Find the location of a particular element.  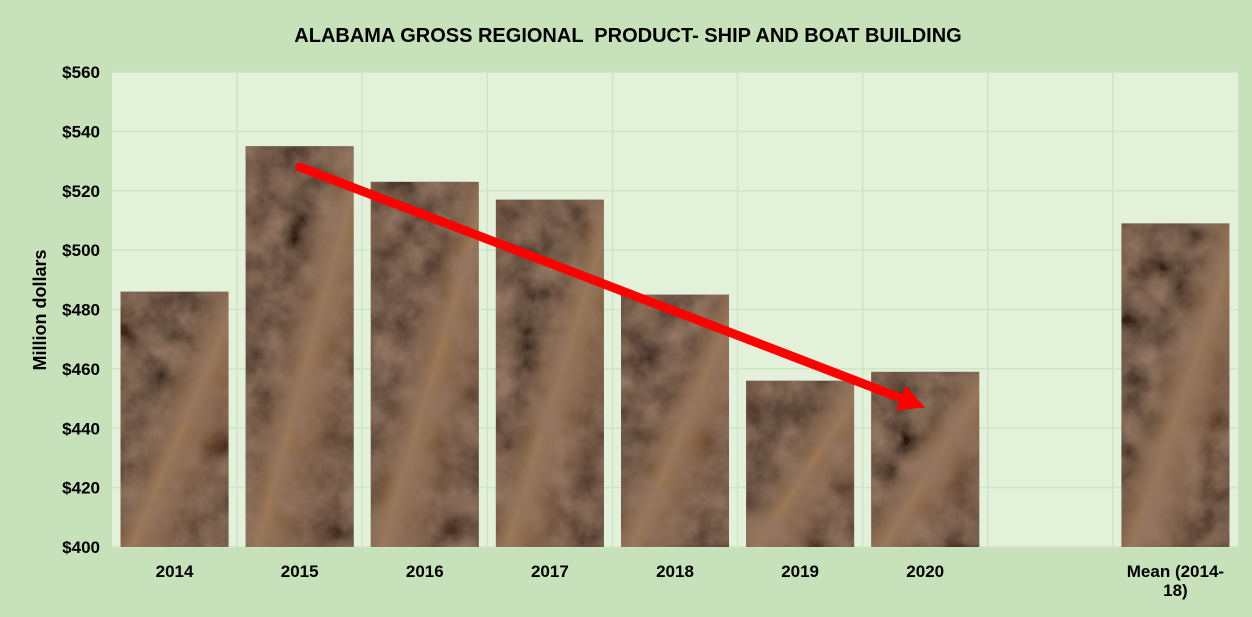

bar-2016 is located at coordinates (424, 364).